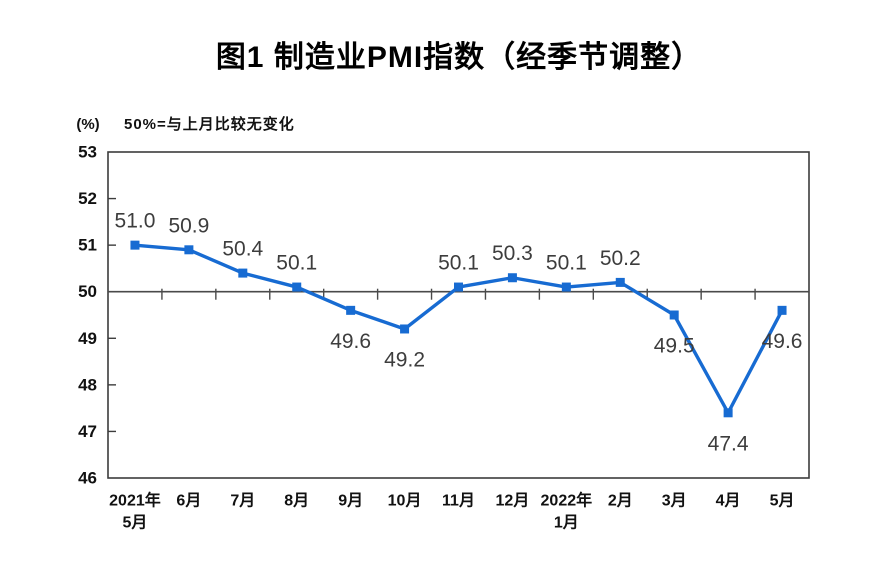  What do you see at coordinates (350, 501) in the screenshot?
I see `x-axis-tick-label: 9月` at bounding box center [350, 501].